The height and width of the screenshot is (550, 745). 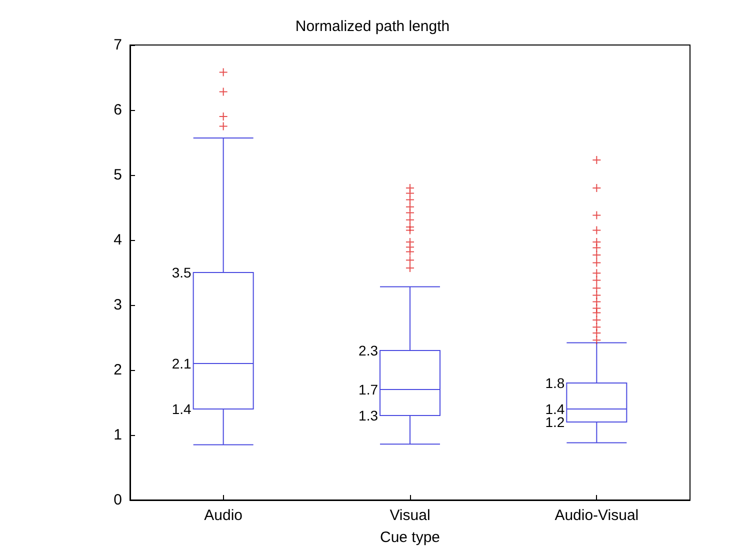 What do you see at coordinates (118, 500) in the screenshot?
I see `y-tick-label: 0` at bounding box center [118, 500].